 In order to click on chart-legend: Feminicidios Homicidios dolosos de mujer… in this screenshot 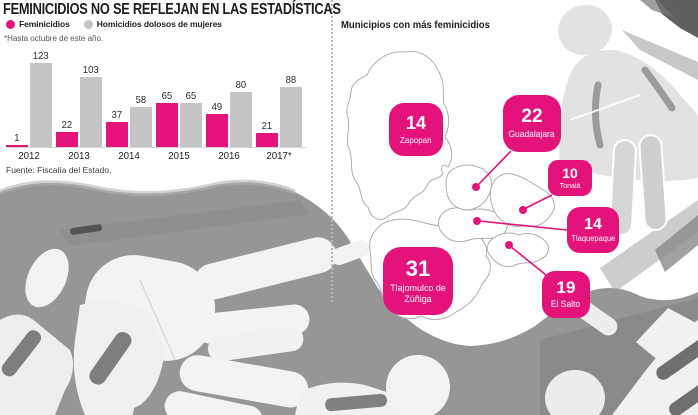, I will do `click(114, 24)`.